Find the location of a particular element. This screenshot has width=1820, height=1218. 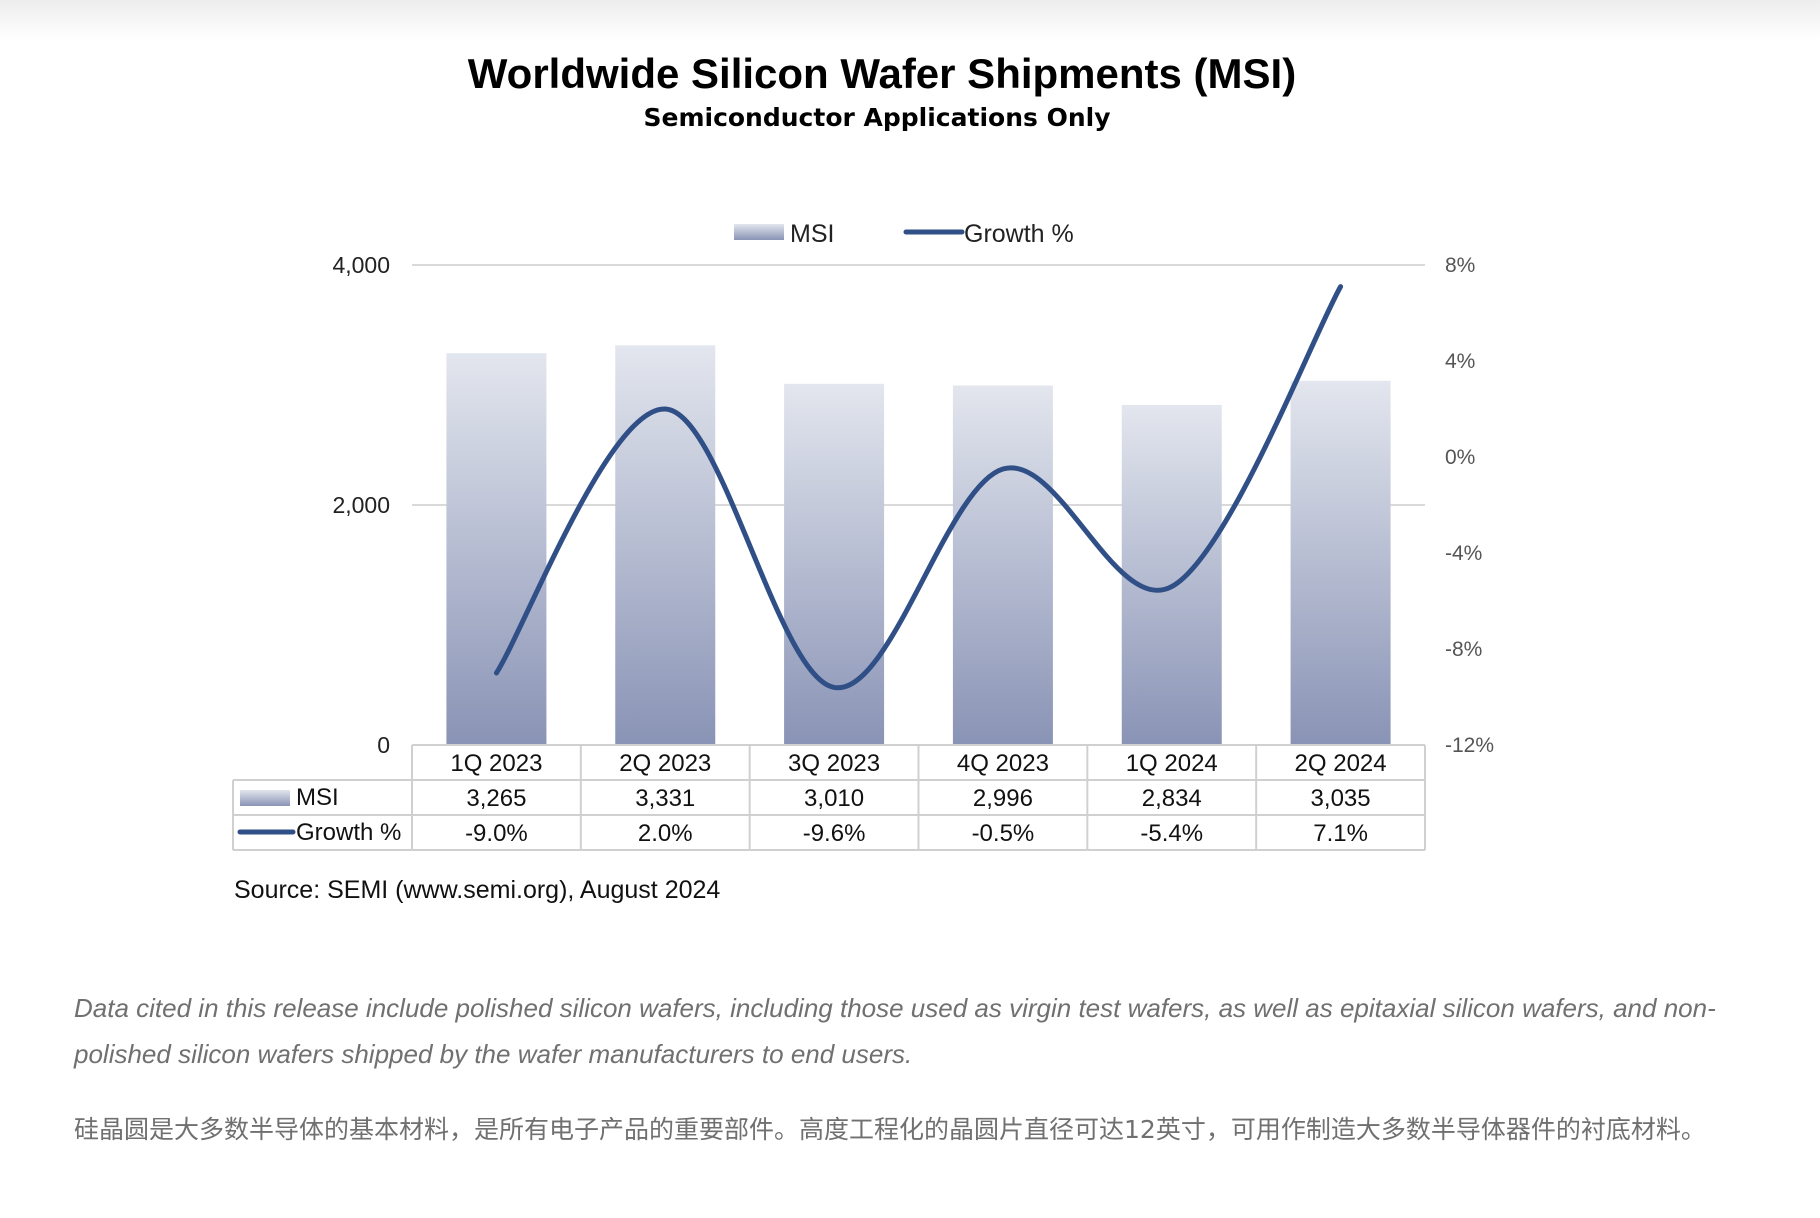

growth-value-label: -5.4% is located at coordinates (1171, 833).